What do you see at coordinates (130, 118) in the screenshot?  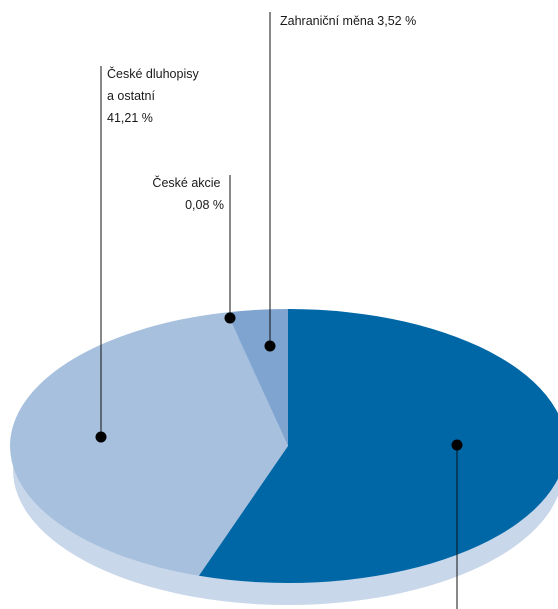 I see `label-ceske-dluhopisy-line-3: 41,21 %` at bounding box center [130, 118].